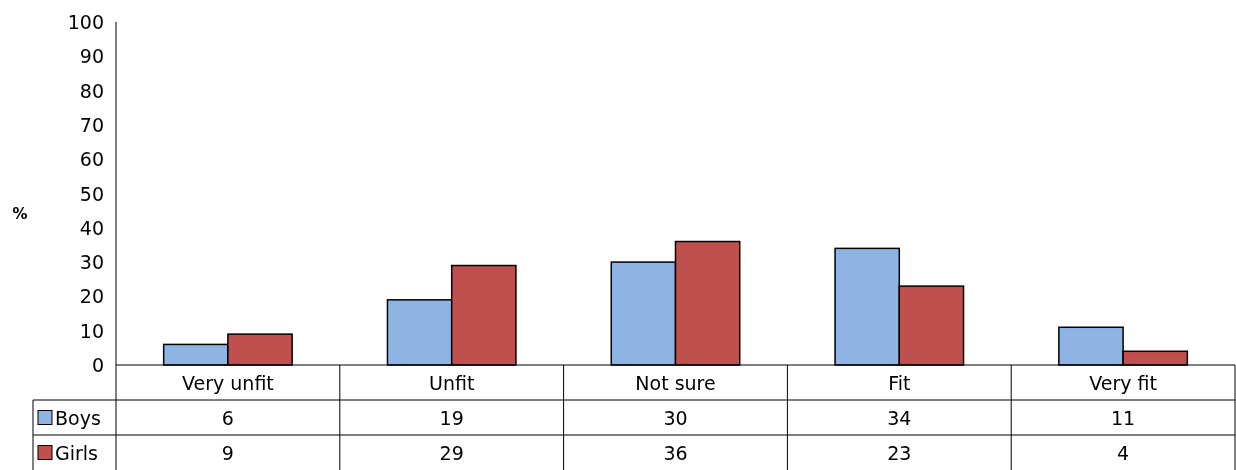  I want to click on x-tick-label: Very fit, so click(1123, 382).